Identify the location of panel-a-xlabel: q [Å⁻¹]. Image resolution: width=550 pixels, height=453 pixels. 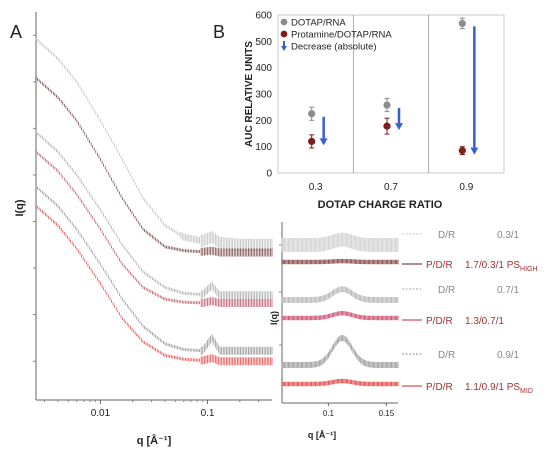
(154, 440).